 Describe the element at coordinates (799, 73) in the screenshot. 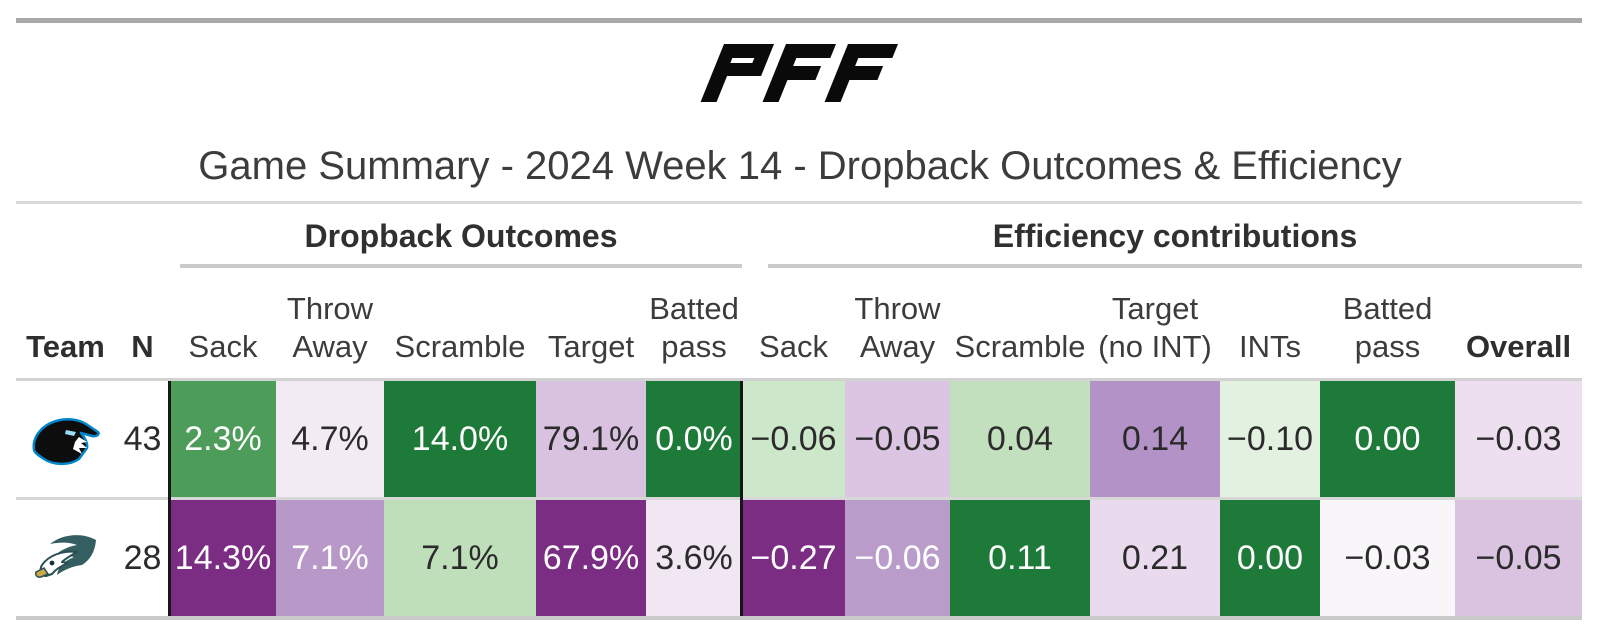

I see `pff-logo-icon` at that location.